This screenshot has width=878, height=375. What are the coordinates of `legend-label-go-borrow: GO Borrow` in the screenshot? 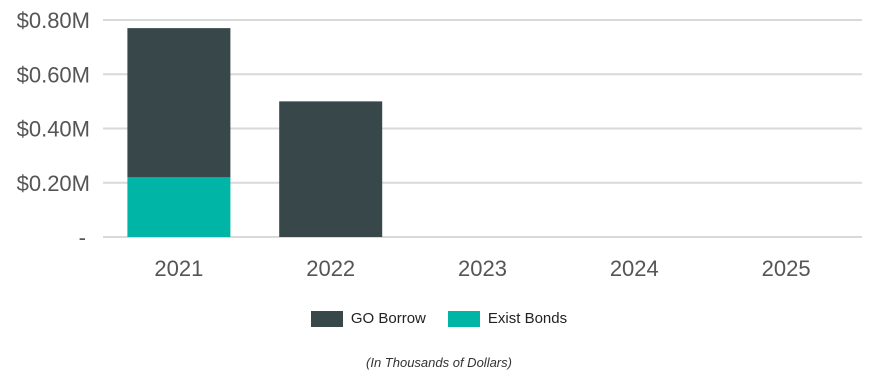 It's located at (388, 318).